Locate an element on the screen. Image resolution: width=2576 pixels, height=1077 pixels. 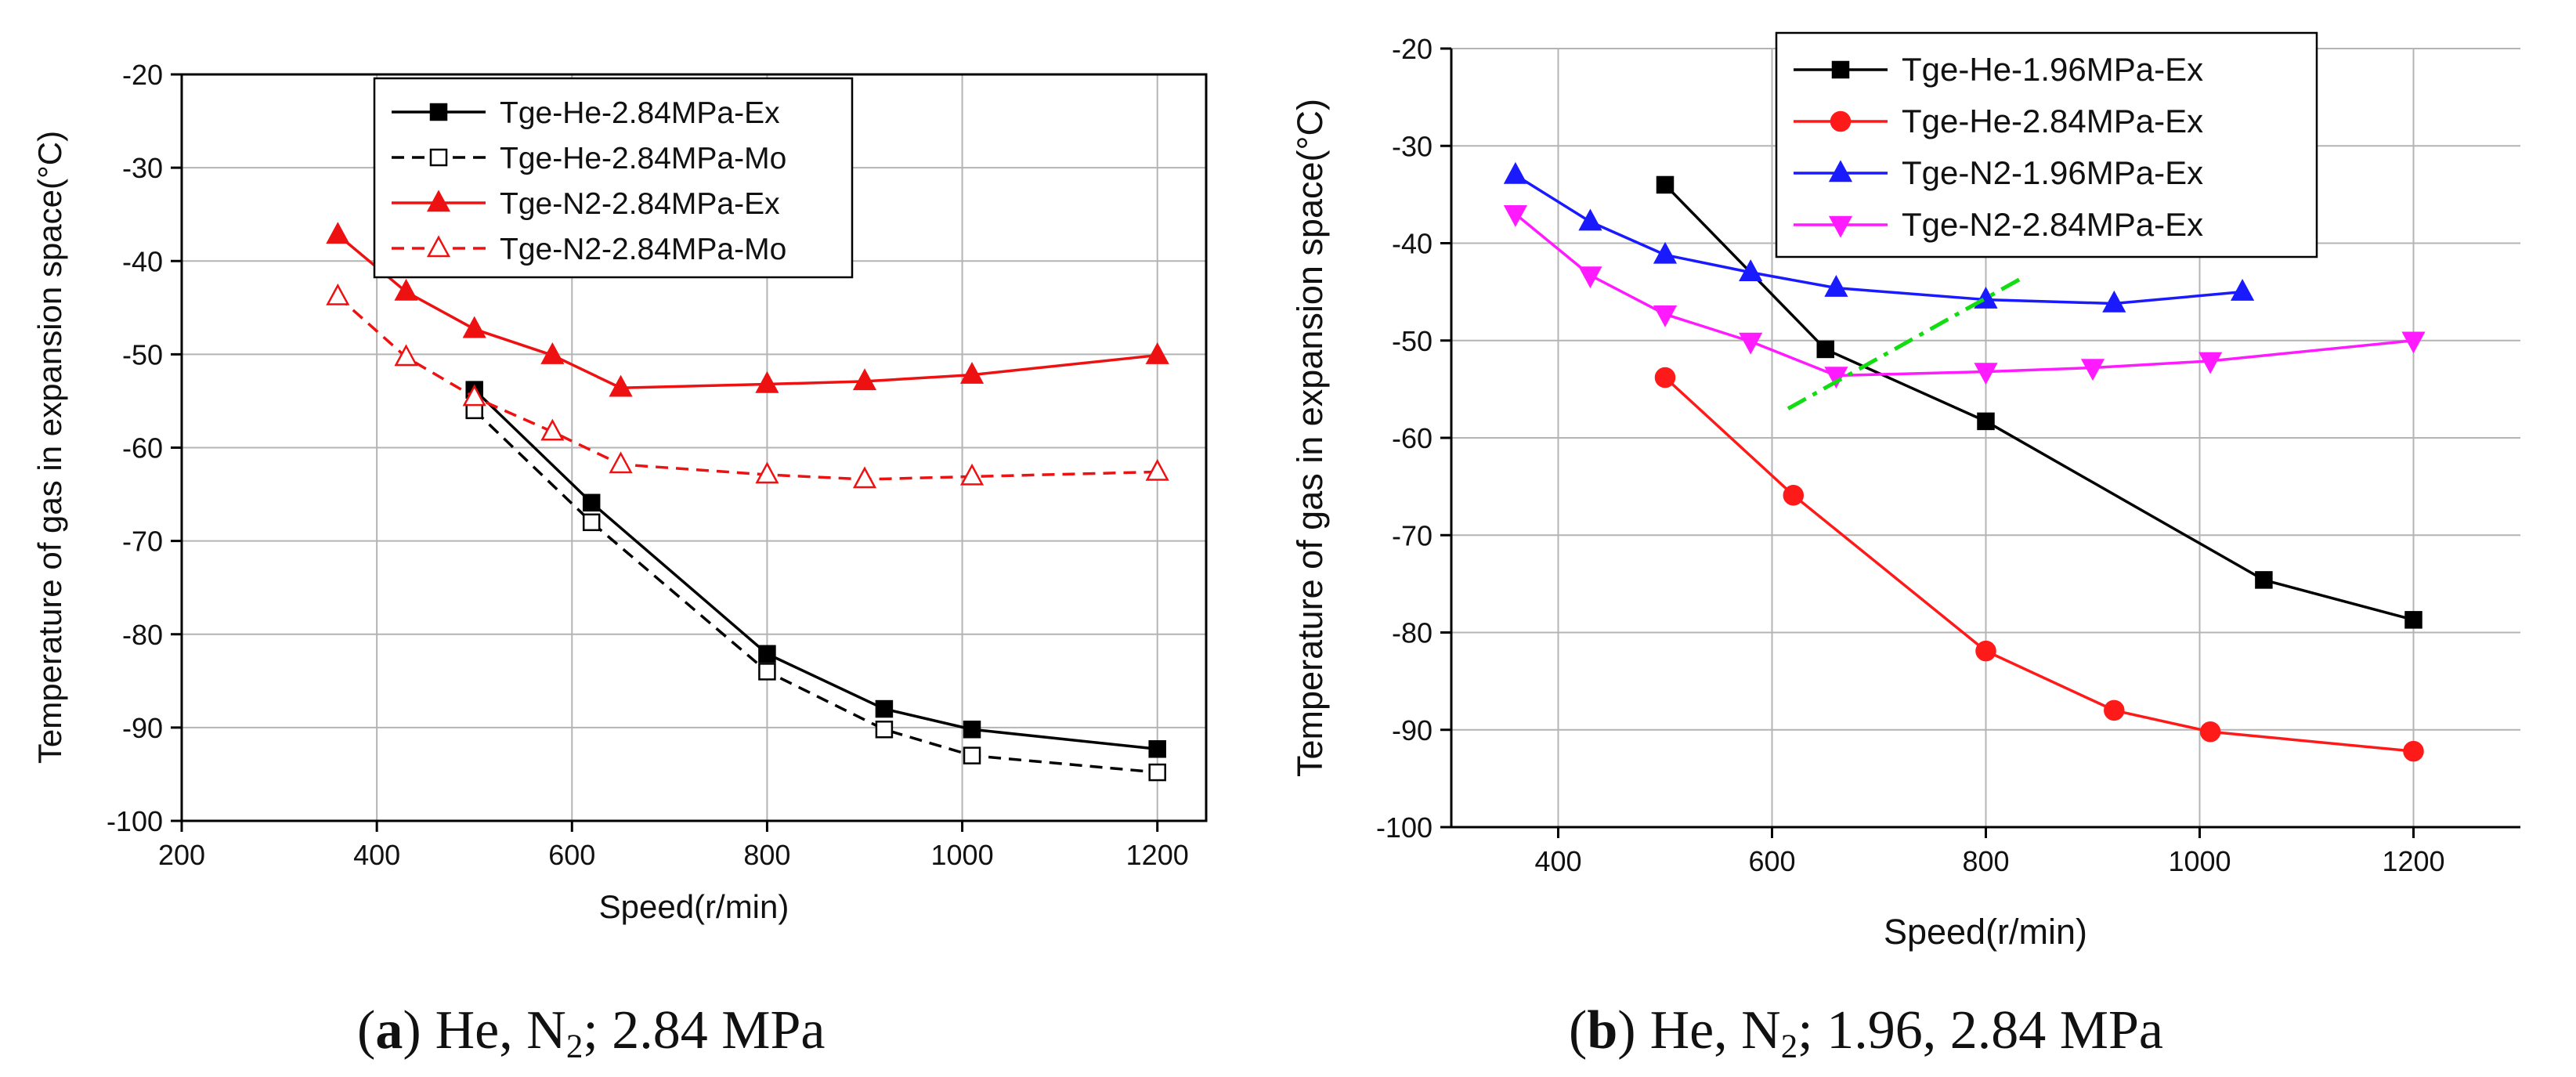
legend-item: Tge-N2-2.84MPa-Ex is located at coordinates (1998, 224).